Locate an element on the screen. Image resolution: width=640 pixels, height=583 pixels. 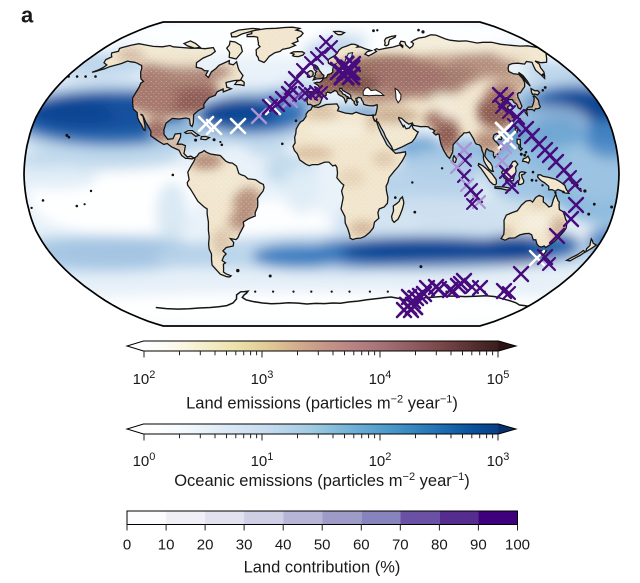
svg-text:Oceanic emissions (particles m: Oceanic emissions (particles m−2 year−1) is located at coordinates (322, 480).